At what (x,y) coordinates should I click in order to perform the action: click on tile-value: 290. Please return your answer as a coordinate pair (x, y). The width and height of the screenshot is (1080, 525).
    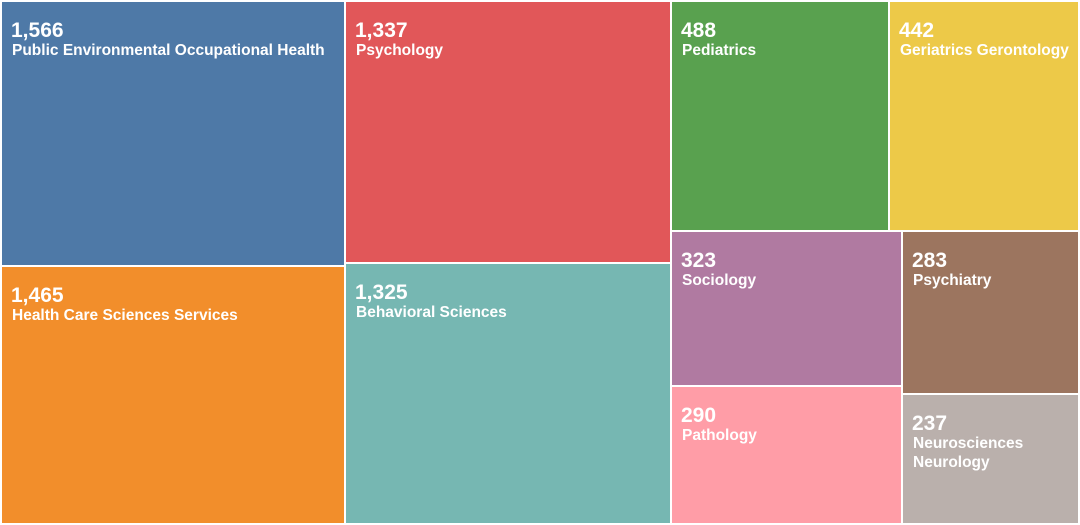
    Looking at the image, I should click on (699, 415).